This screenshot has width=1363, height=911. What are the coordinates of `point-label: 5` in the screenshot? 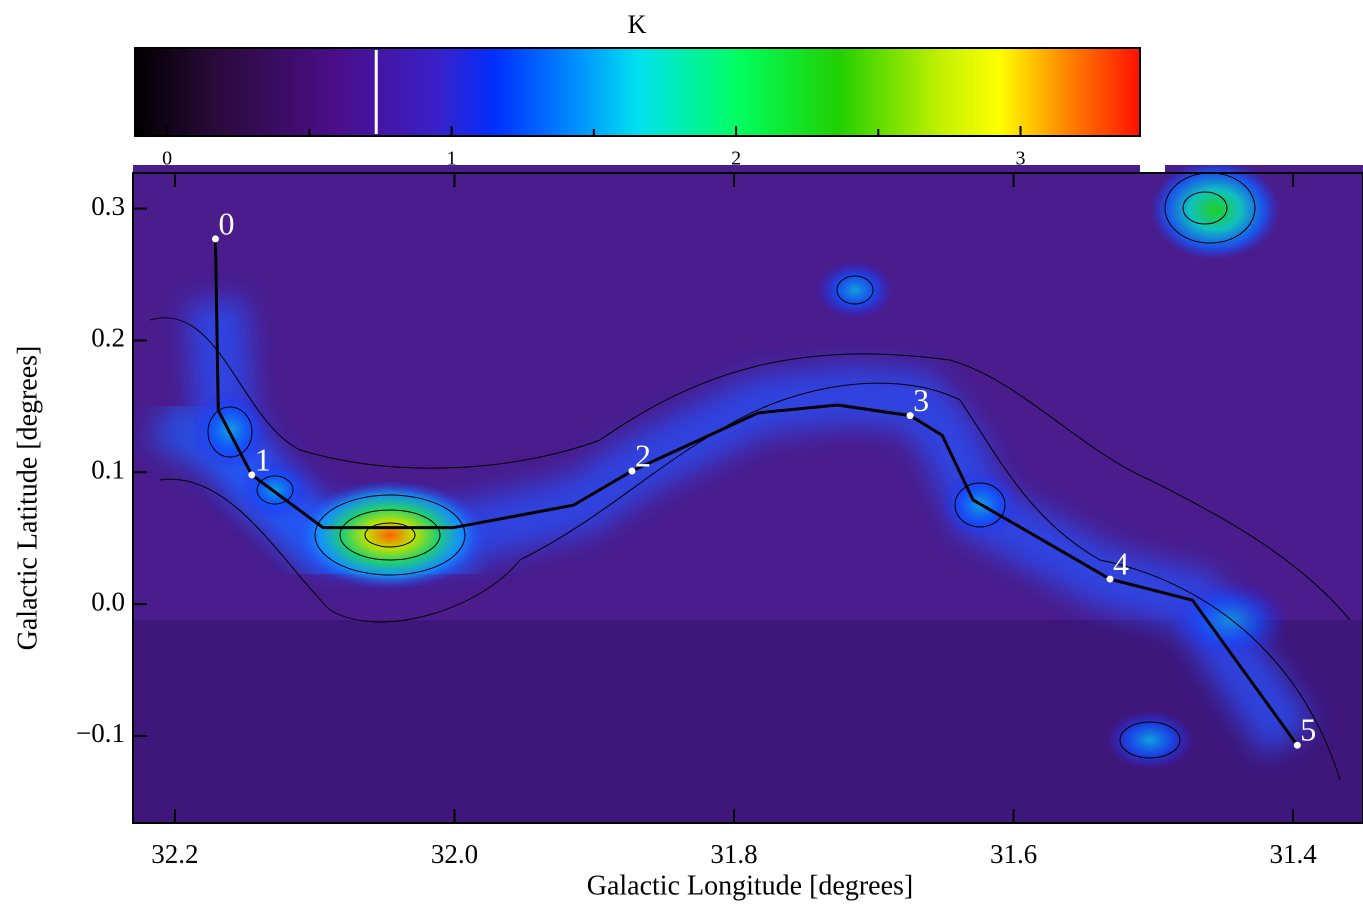 It's located at (1308, 730).